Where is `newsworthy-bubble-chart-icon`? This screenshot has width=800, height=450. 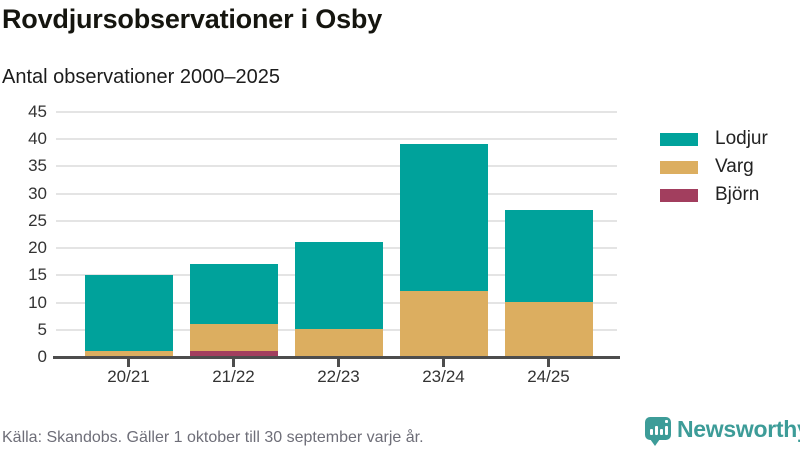 newsworthy-bubble-chart-icon is located at coordinates (658, 431).